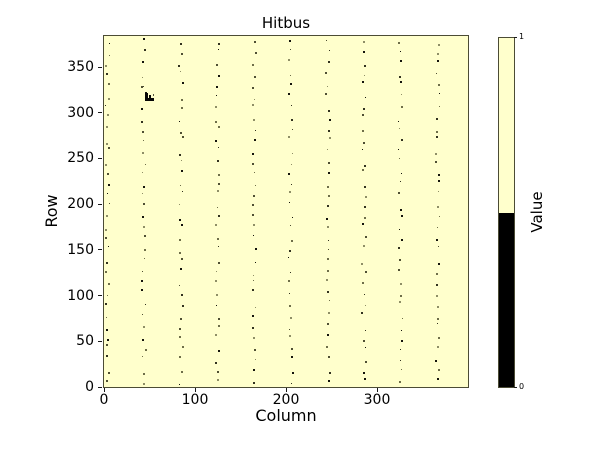  Describe the element at coordinates (100, 341) in the screenshot. I see `y-tick-mark` at that location.